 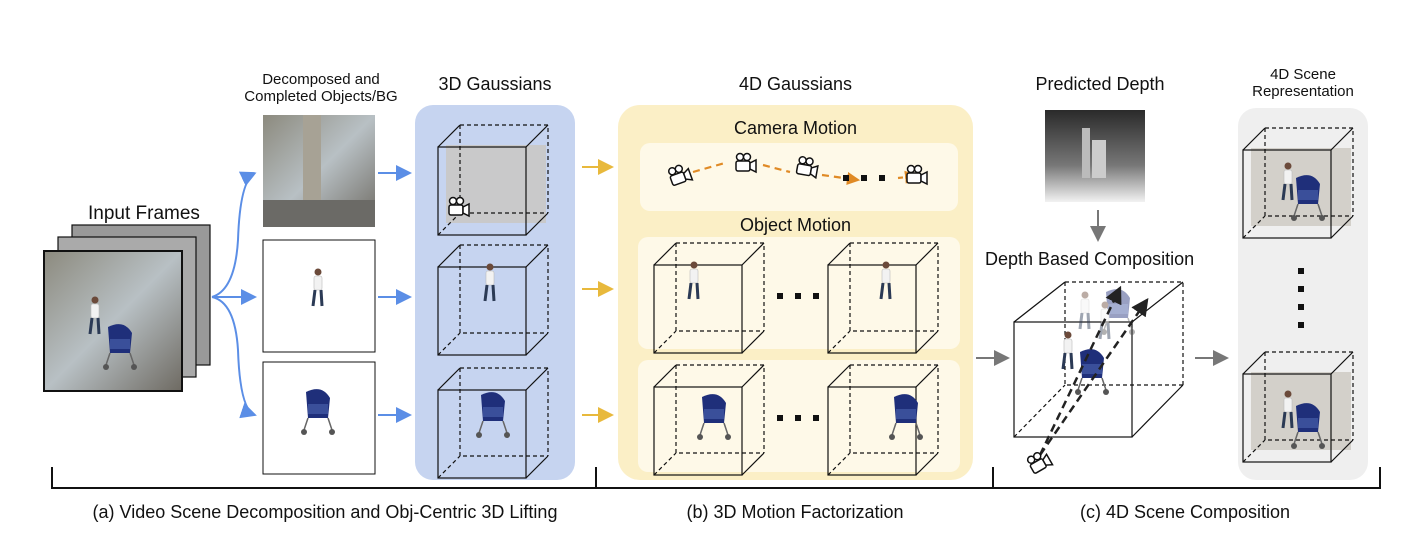 I want to click on scene-representation-title: 4D Scene Representation, so click(x=1303, y=83).